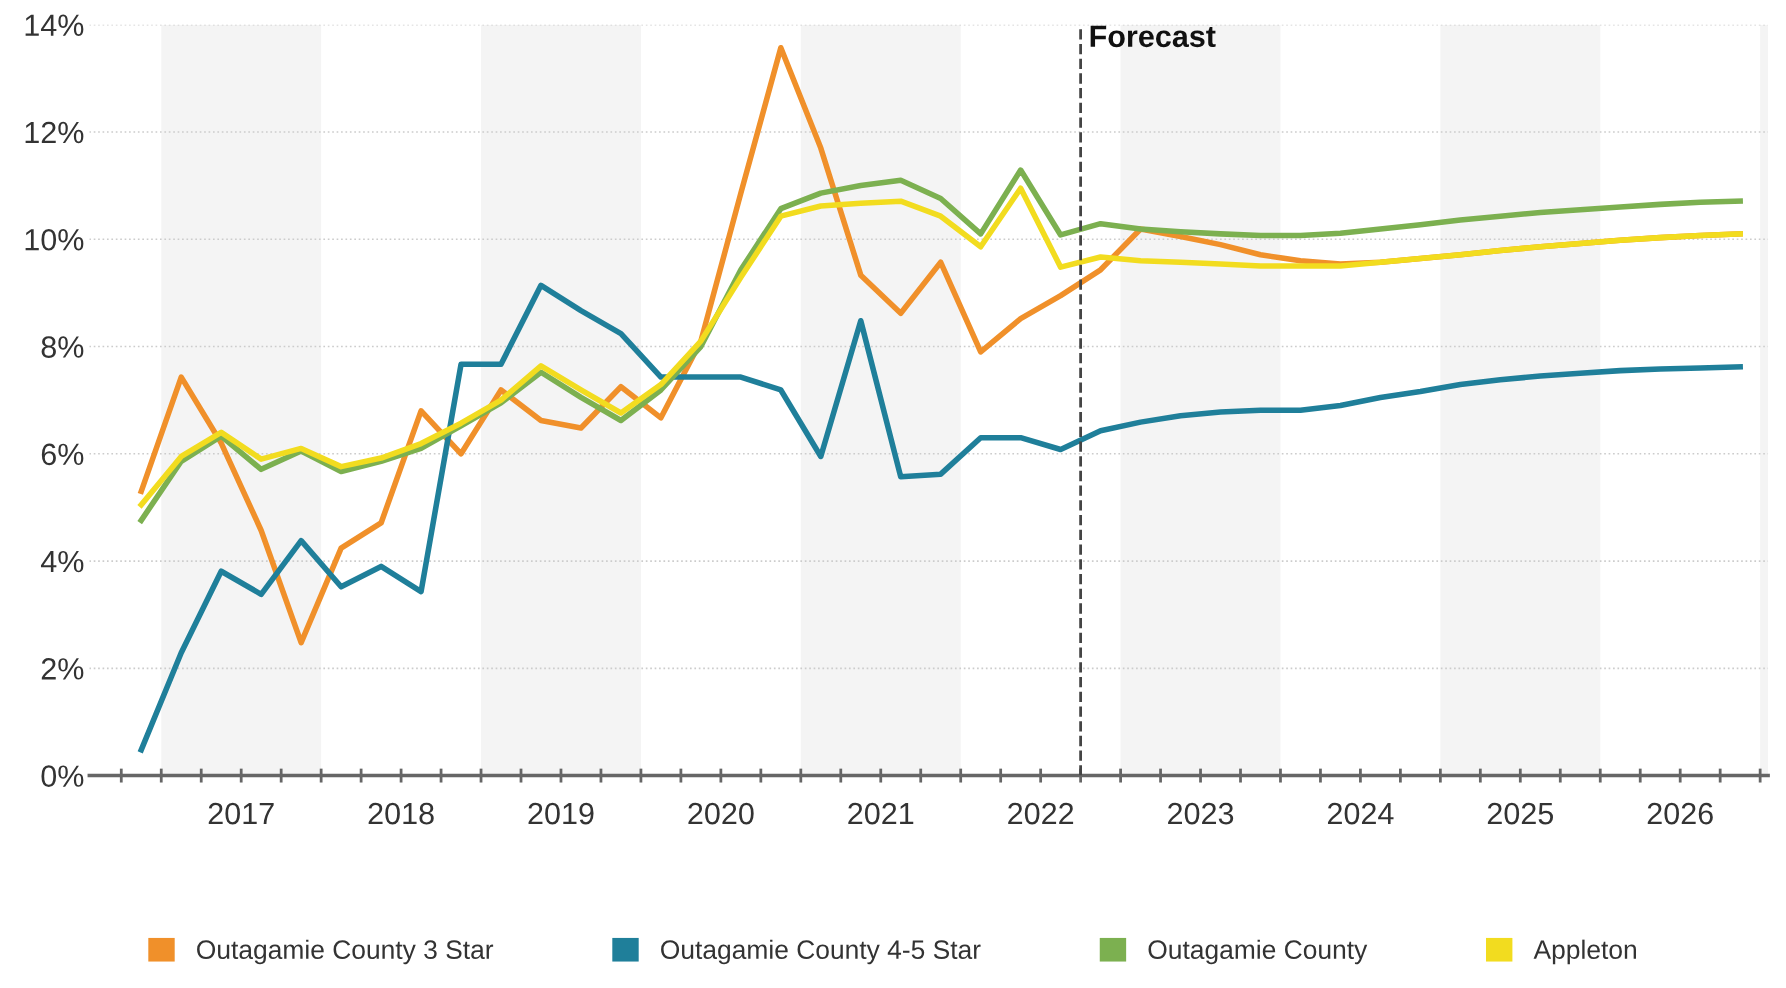 This screenshot has height=988, width=1786. I want to click on legend-label: Outagamie County 4-5 Star, so click(821, 952).